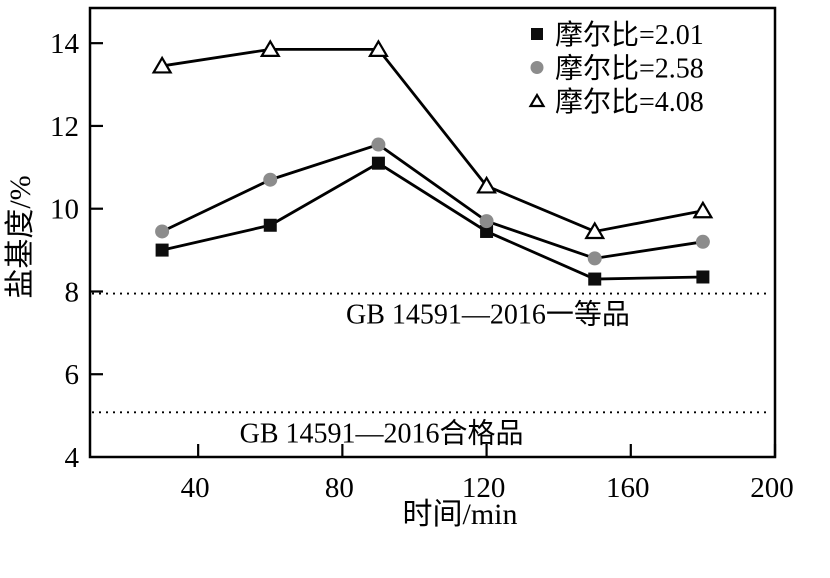 The height and width of the screenshot is (578, 830). Describe the element at coordinates (772, 488) in the screenshot. I see `x-tick-label-200: 200` at that location.